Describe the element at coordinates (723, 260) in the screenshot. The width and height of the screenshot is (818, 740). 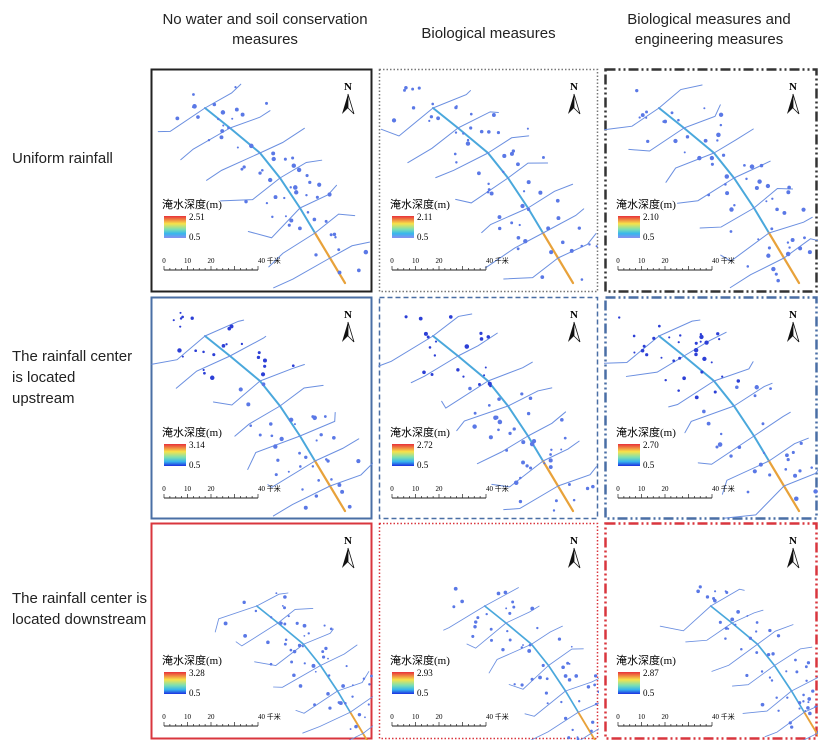
I see `scale-label: 40 千米` at that location.